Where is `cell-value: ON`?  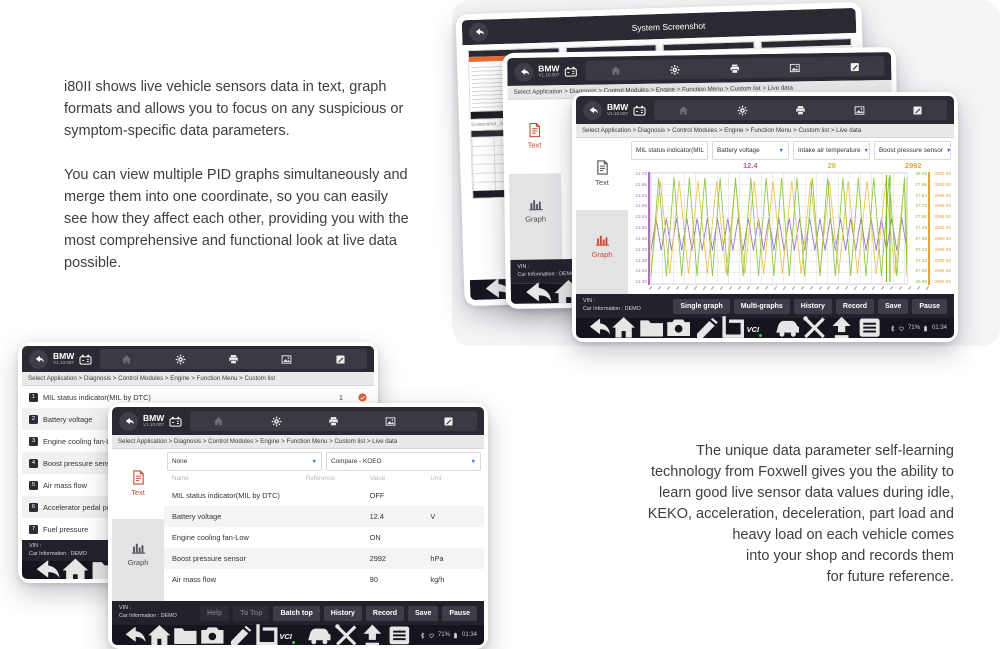 cell-value: ON is located at coordinates (375, 537).